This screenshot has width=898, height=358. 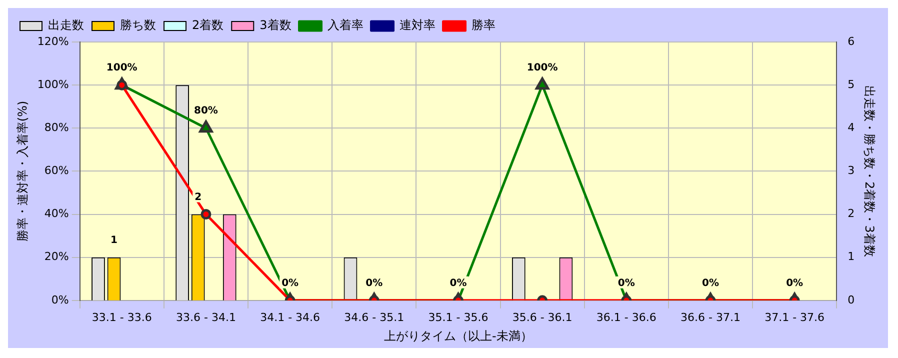 I want to click on legend-label: 3着数, so click(x=276, y=25).